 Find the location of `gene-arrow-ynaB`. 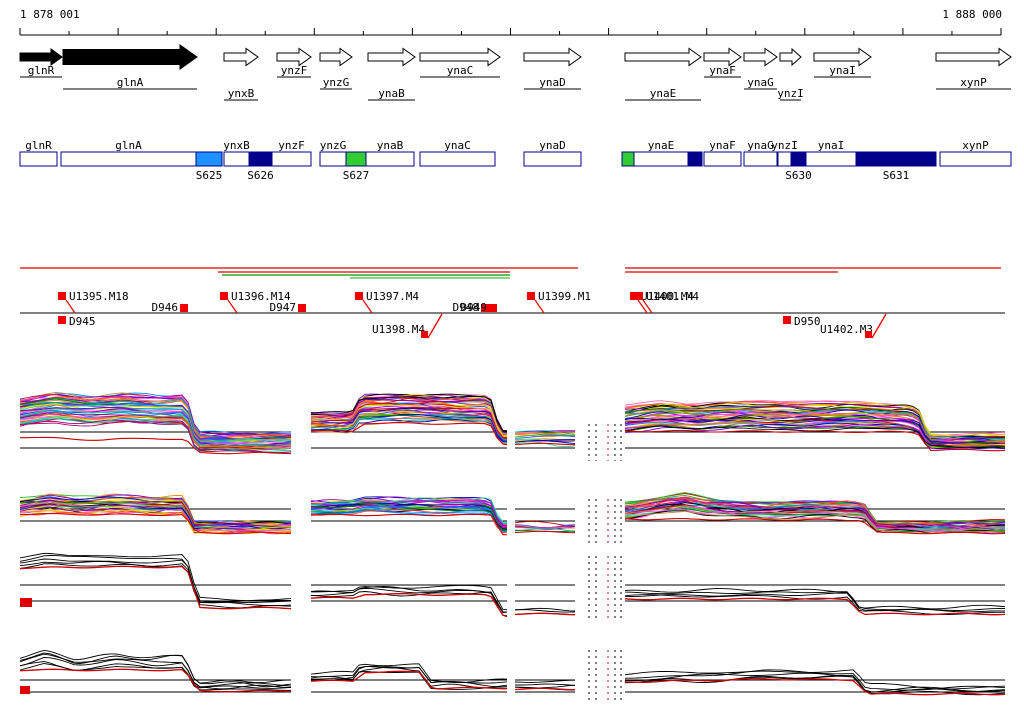

gene-arrow-ynaB is located at coordinates (391, 57).